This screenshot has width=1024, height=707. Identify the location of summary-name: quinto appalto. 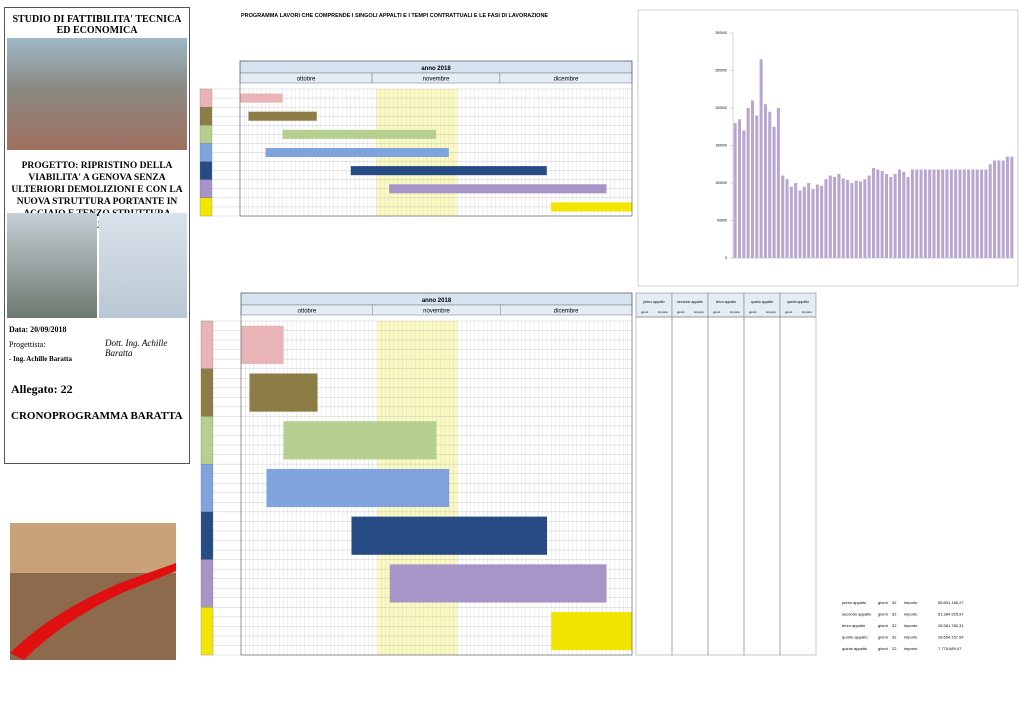
(855, 648).